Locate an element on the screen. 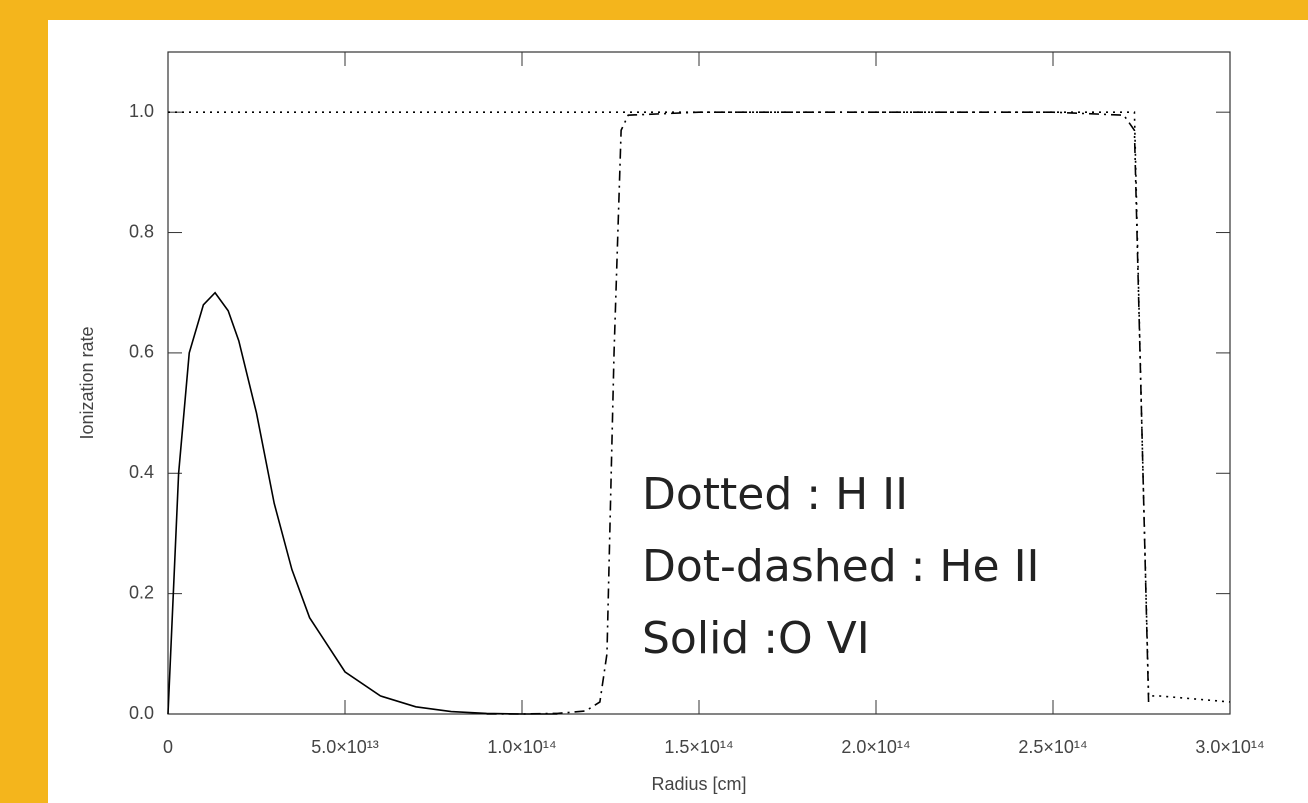  y-tick-label: 0.0 is located at coordinates (141, 713).